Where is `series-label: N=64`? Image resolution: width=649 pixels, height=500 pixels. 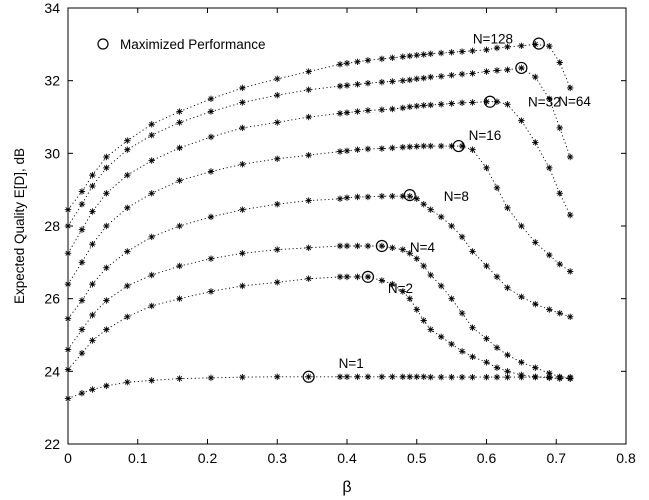 series-label: N=64 is located at coordinates (574, 101).